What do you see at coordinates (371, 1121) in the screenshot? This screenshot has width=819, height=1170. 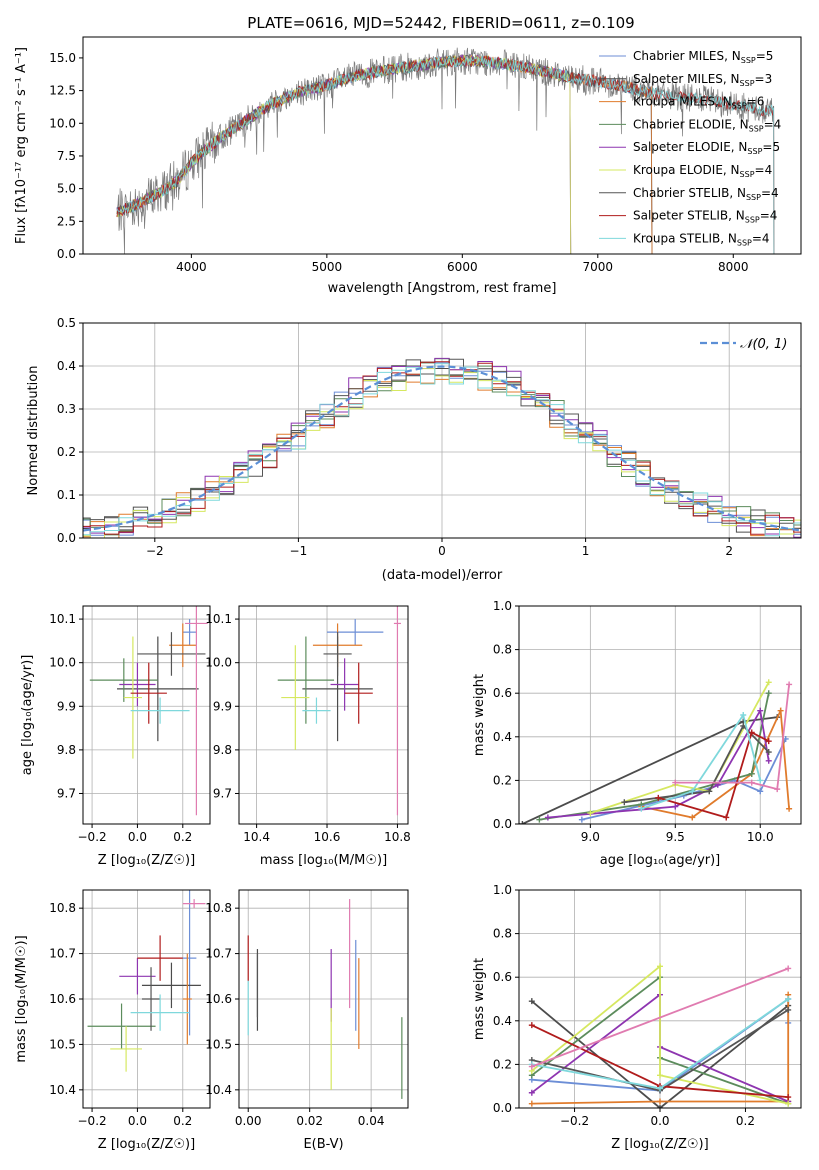 I see `x-tick-label: 0.04` at bounding box center [371, 1121].